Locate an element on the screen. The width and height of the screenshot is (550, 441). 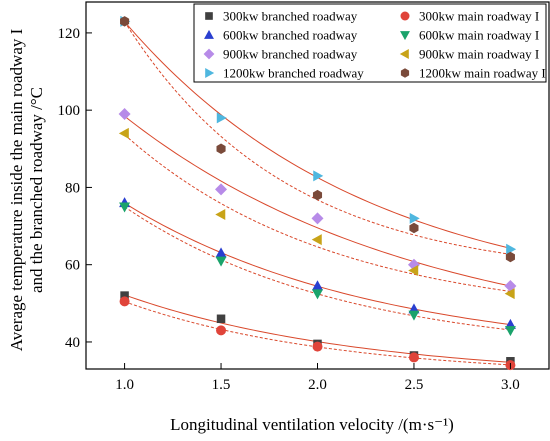
y-tick-label: 60 is located at coordinates (72, 266).